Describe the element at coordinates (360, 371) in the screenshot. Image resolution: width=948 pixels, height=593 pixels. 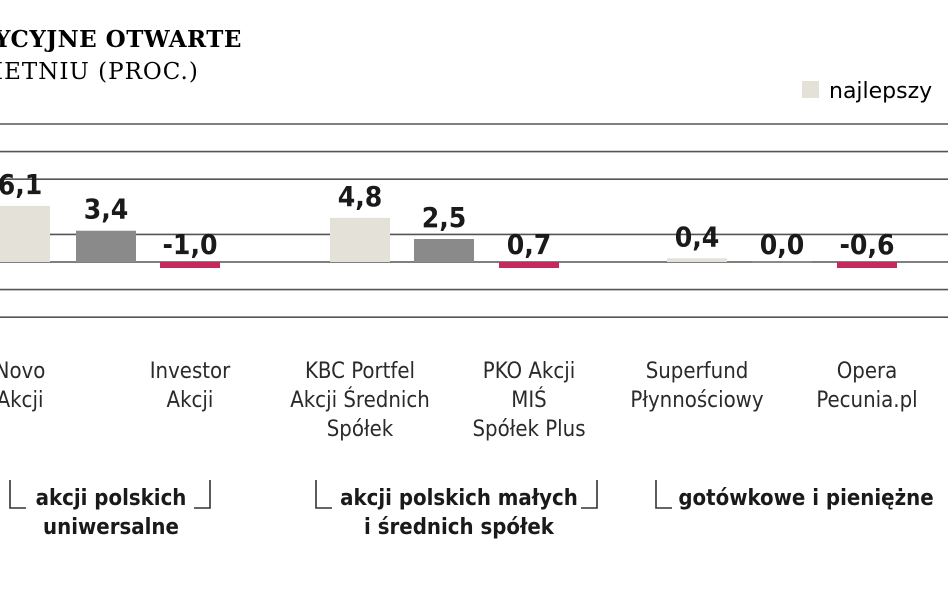
I see `category-label: KBC Portfel` at that location.